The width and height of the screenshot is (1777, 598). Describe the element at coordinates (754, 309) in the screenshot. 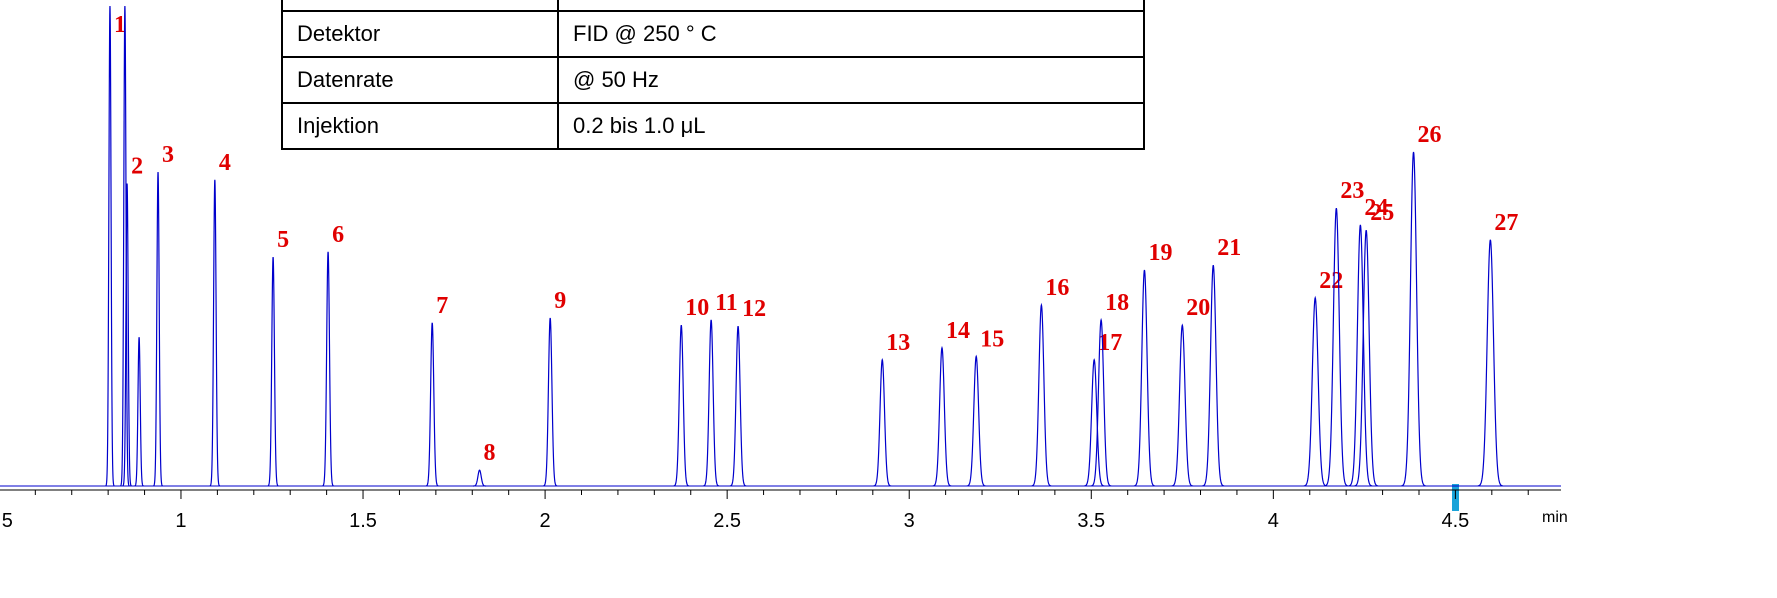

I see `peak-label: 12` at that location.